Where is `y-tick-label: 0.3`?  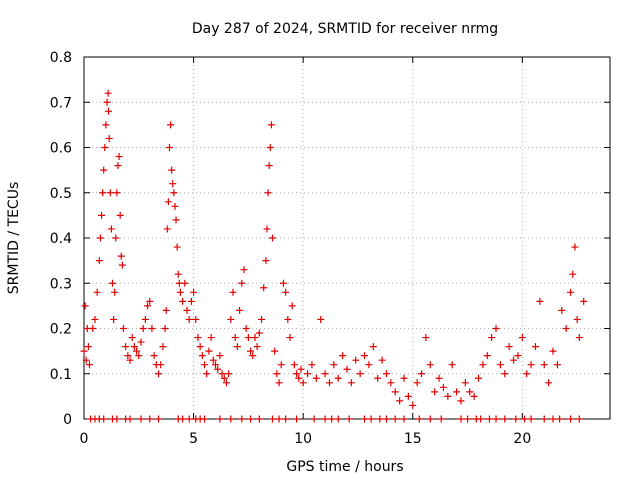 y-tick-label: 0.3 is located at coordinates (61, 284).